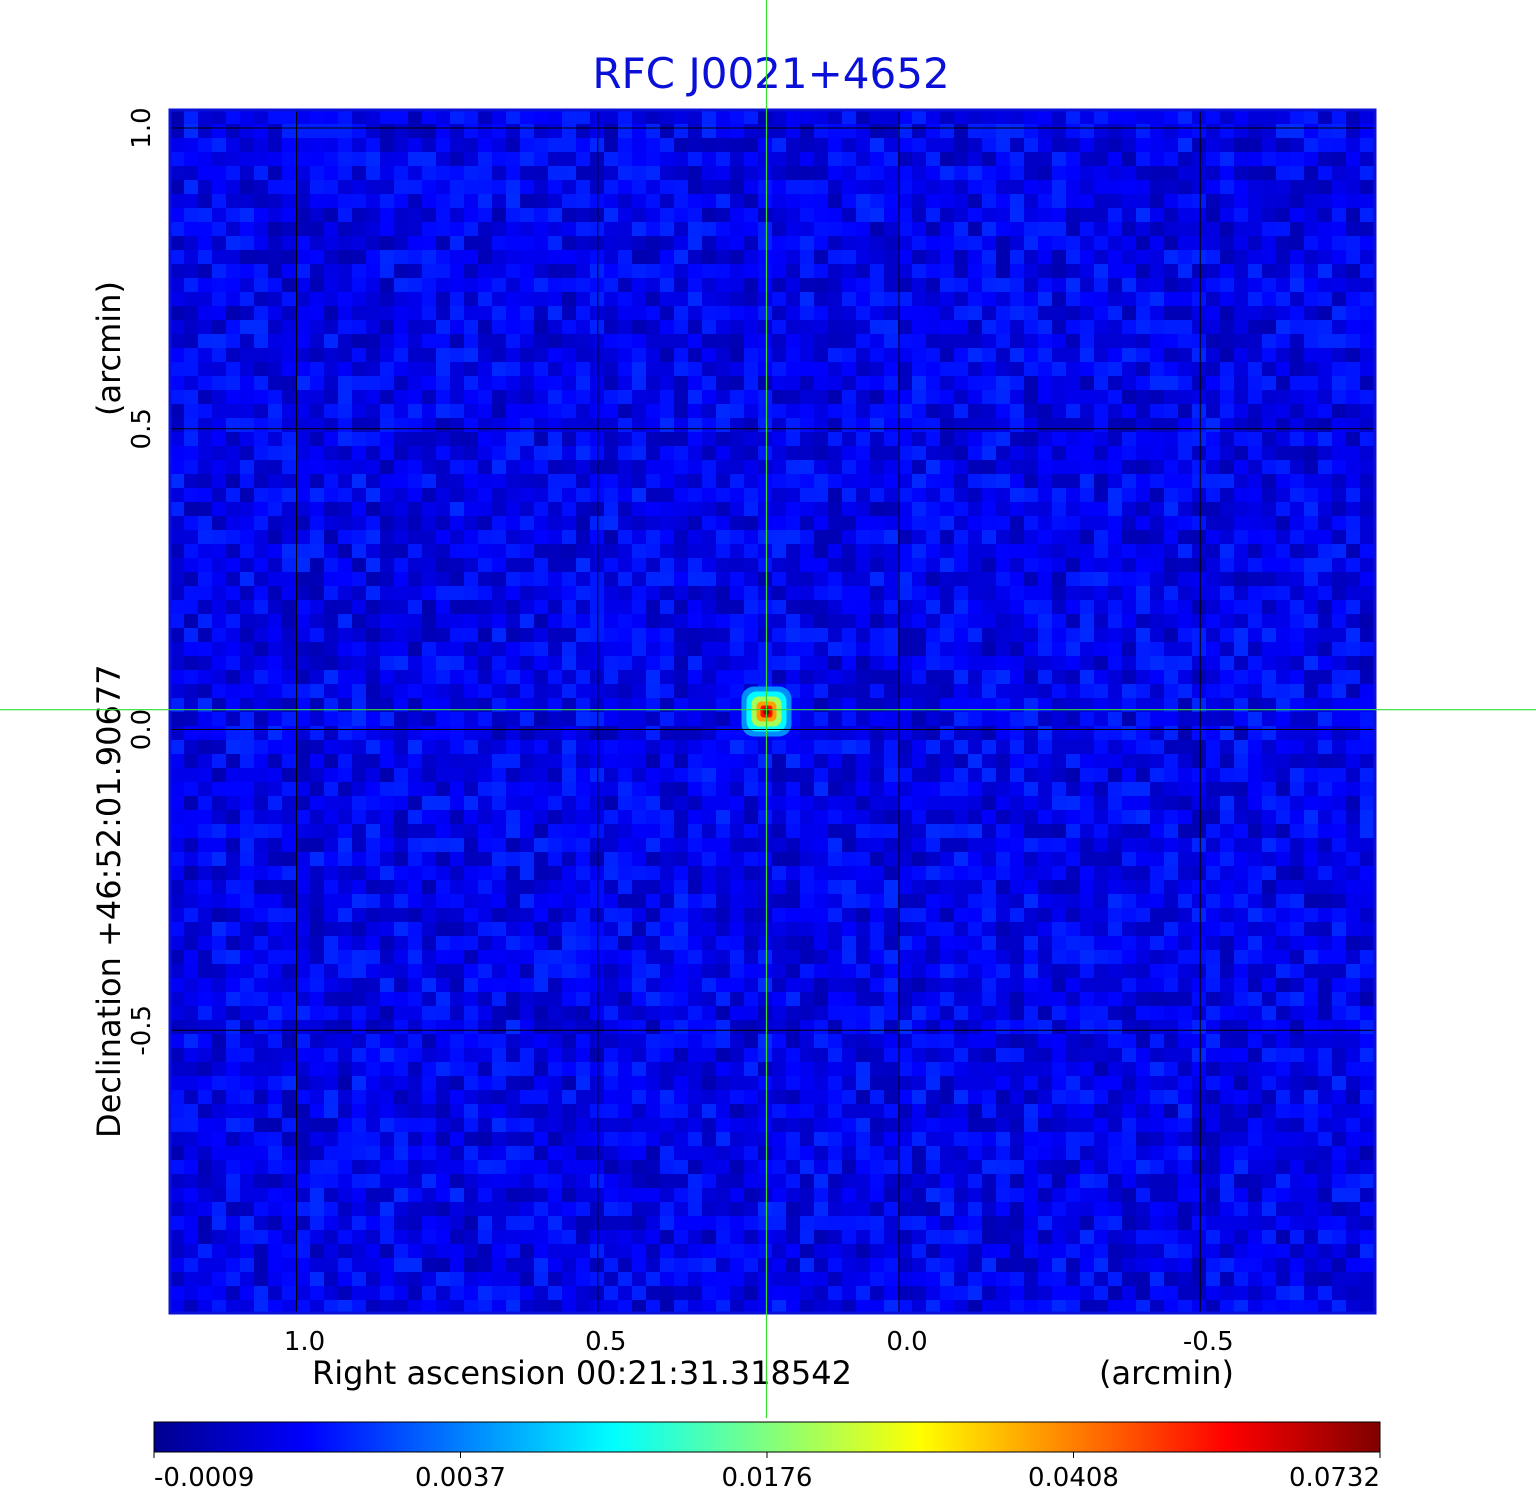 Image resolution: width=1536 pixels, height=1511 pixels. What do you see at coordinates (460, 1478) in the screenshot?
I see `colorbar-tick-label: 0.0037` at bounding box center [460, 1478].